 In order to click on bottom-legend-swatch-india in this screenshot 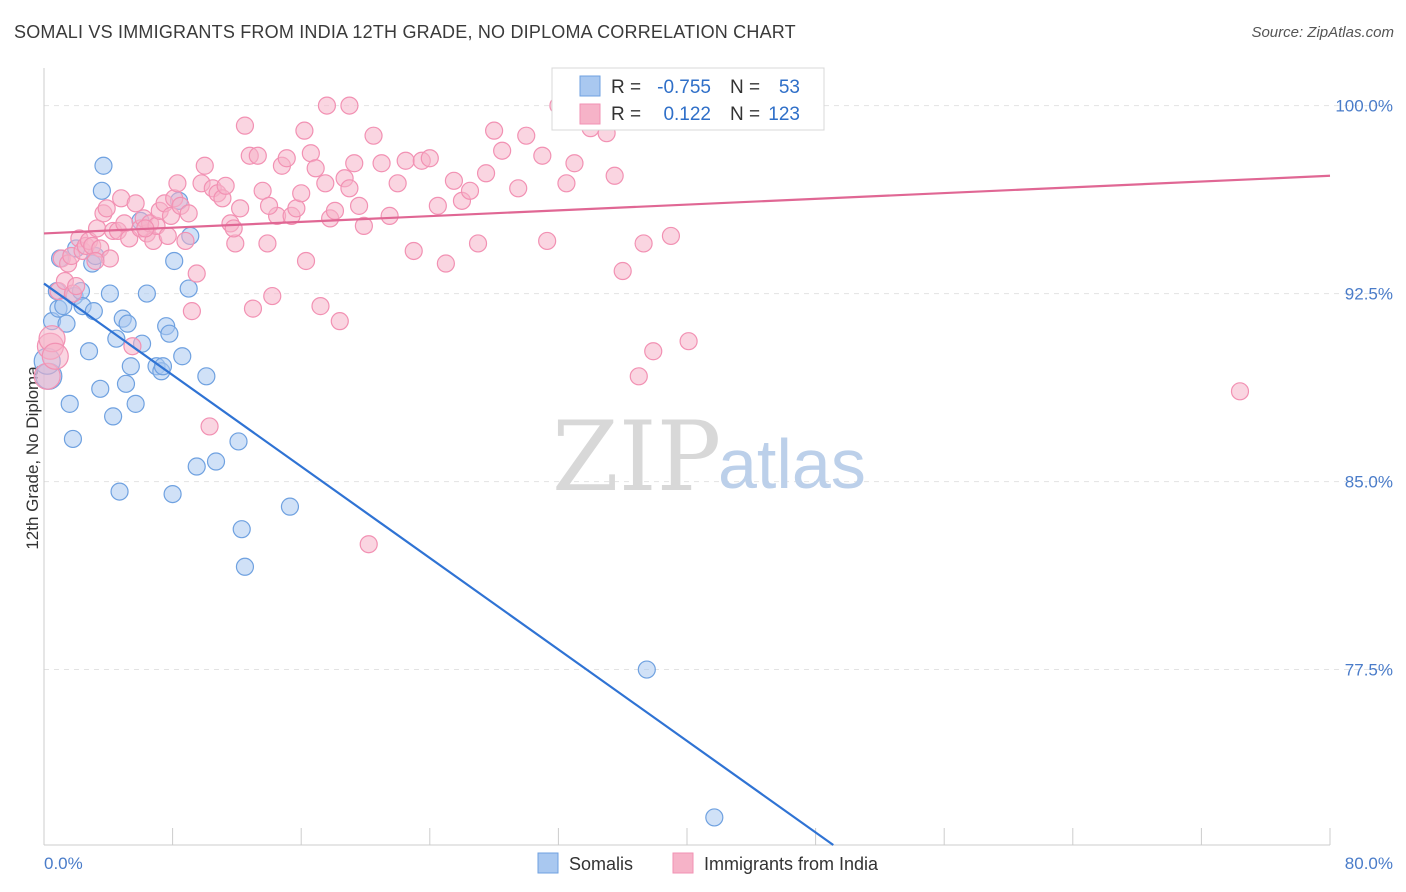, I will do `click(683, 863)`.